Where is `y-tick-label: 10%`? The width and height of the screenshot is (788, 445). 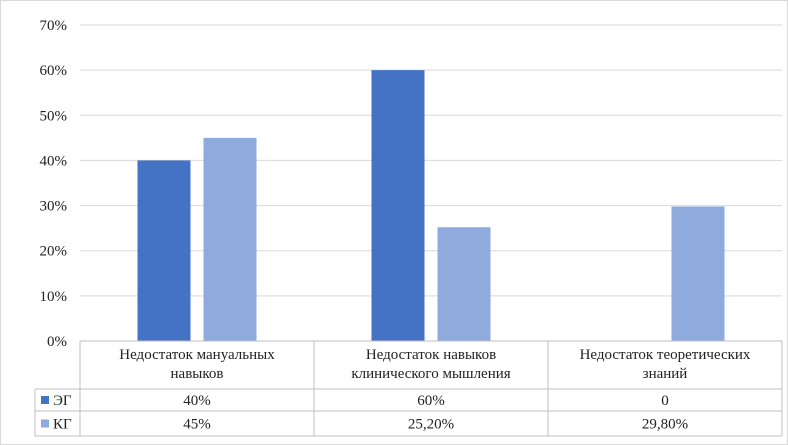 y-tick-label: 10% is located at coordinates (54, 297).